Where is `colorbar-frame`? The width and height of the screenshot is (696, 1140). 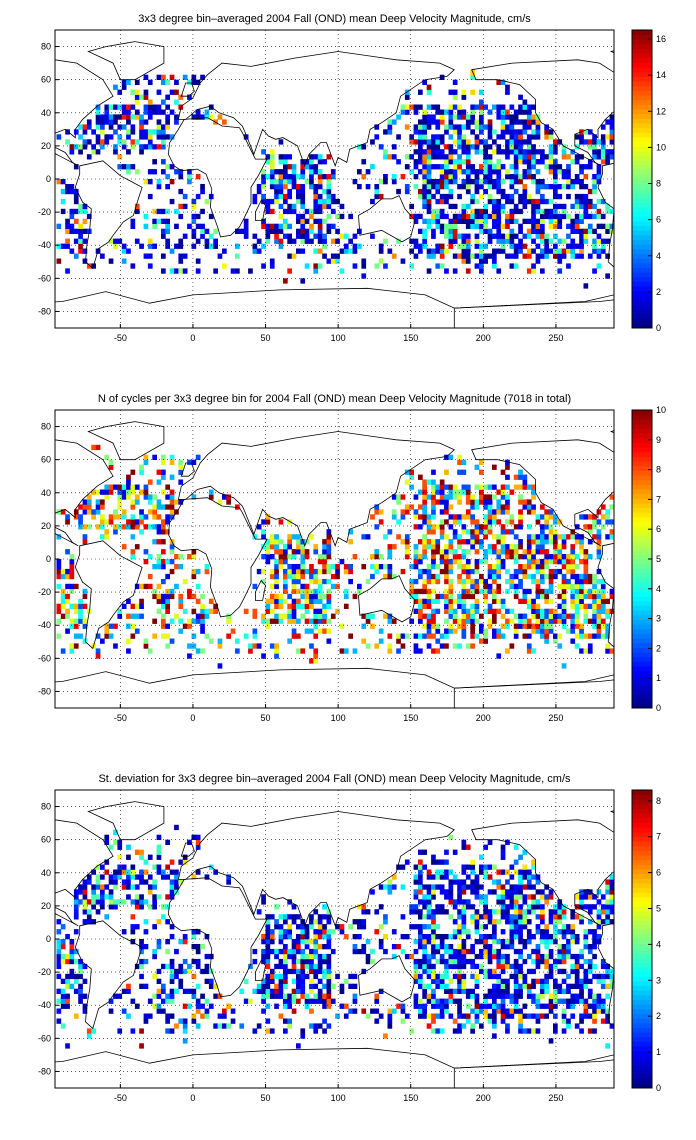
colorbar-frame is located at coordinates (642, 179).